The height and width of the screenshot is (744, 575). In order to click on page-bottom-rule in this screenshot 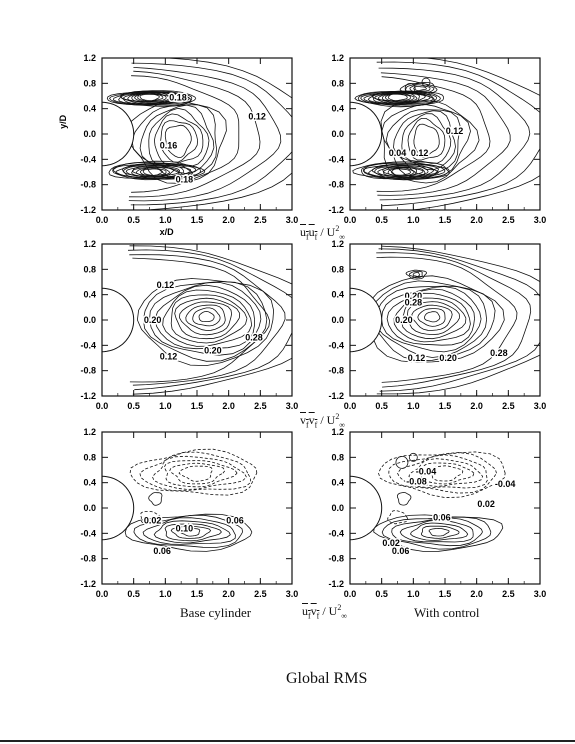, I will do `click(287, 741)`.